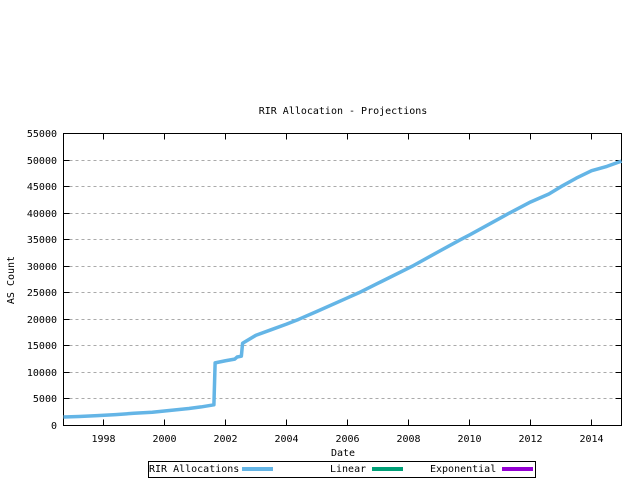 The height and width of the screenshot is (480, 640). Describe the element at coordinates (42, 293) in the screenshot. I see `y-tick-label: 25000` at that location.